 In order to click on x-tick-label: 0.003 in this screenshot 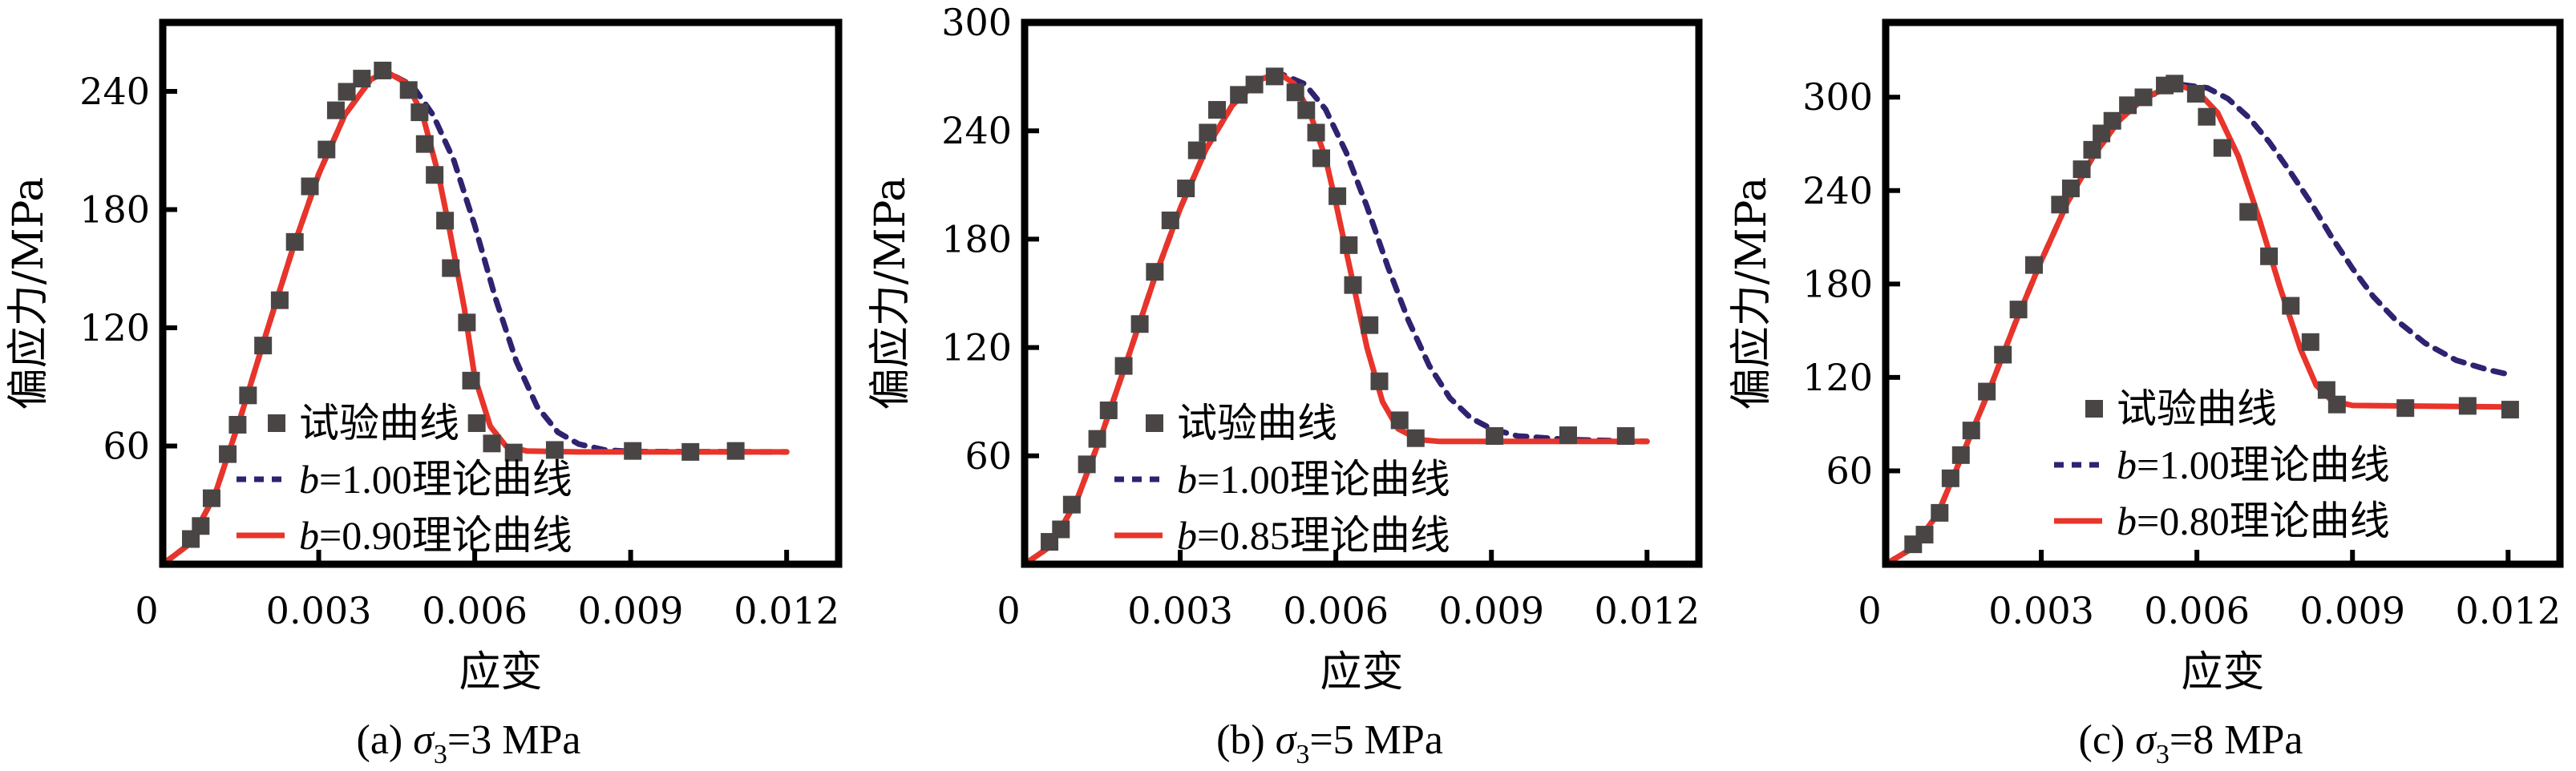, I will do `click(2041, 610)`.